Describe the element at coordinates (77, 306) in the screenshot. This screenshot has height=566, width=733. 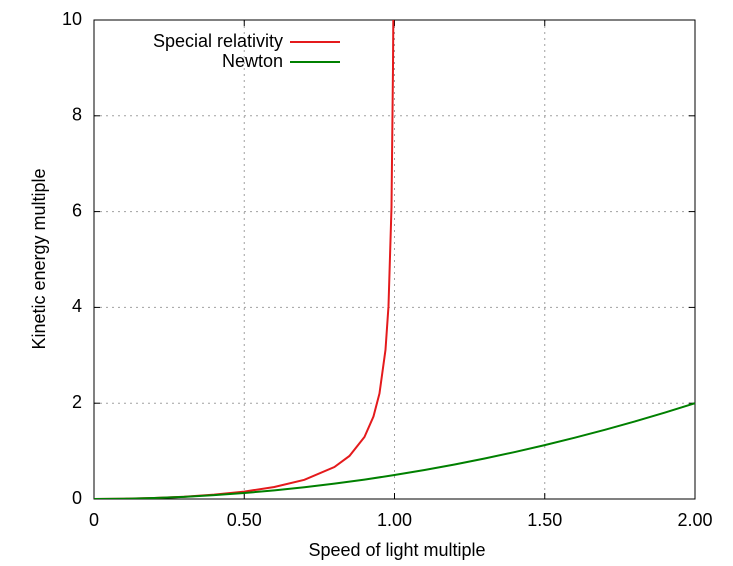
I see `y-tick-label: 4` at that location.